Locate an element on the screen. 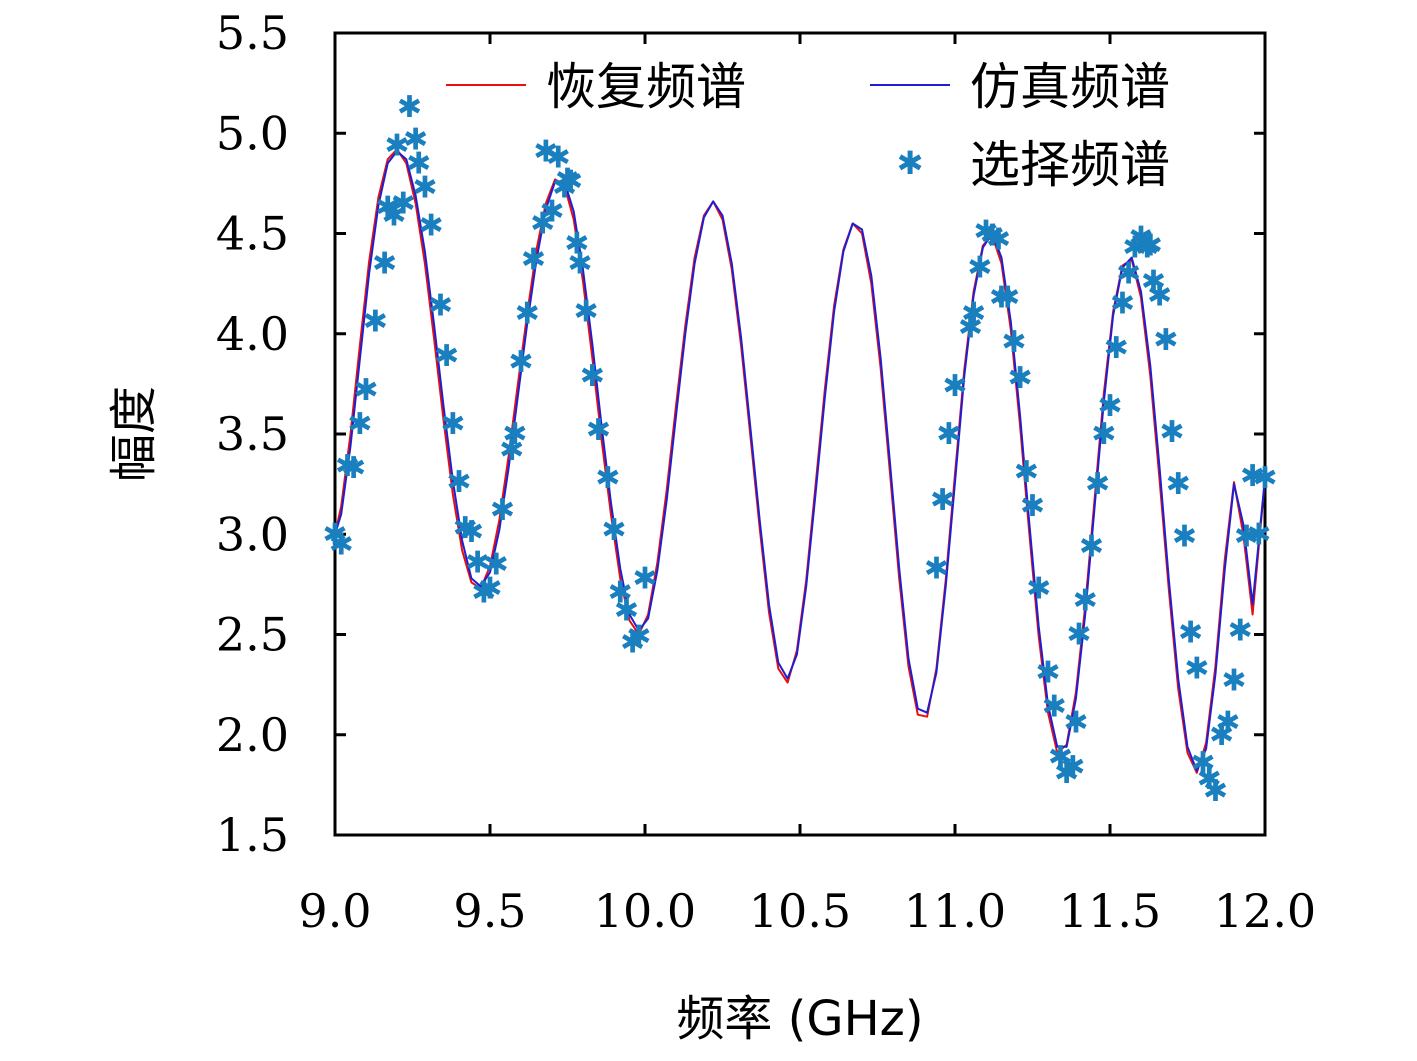 Image resolution: width=1417 pixels, height=1061 pixels. legend-label-simulated: 仿真频谱 is located at coordinates (1070, 87).